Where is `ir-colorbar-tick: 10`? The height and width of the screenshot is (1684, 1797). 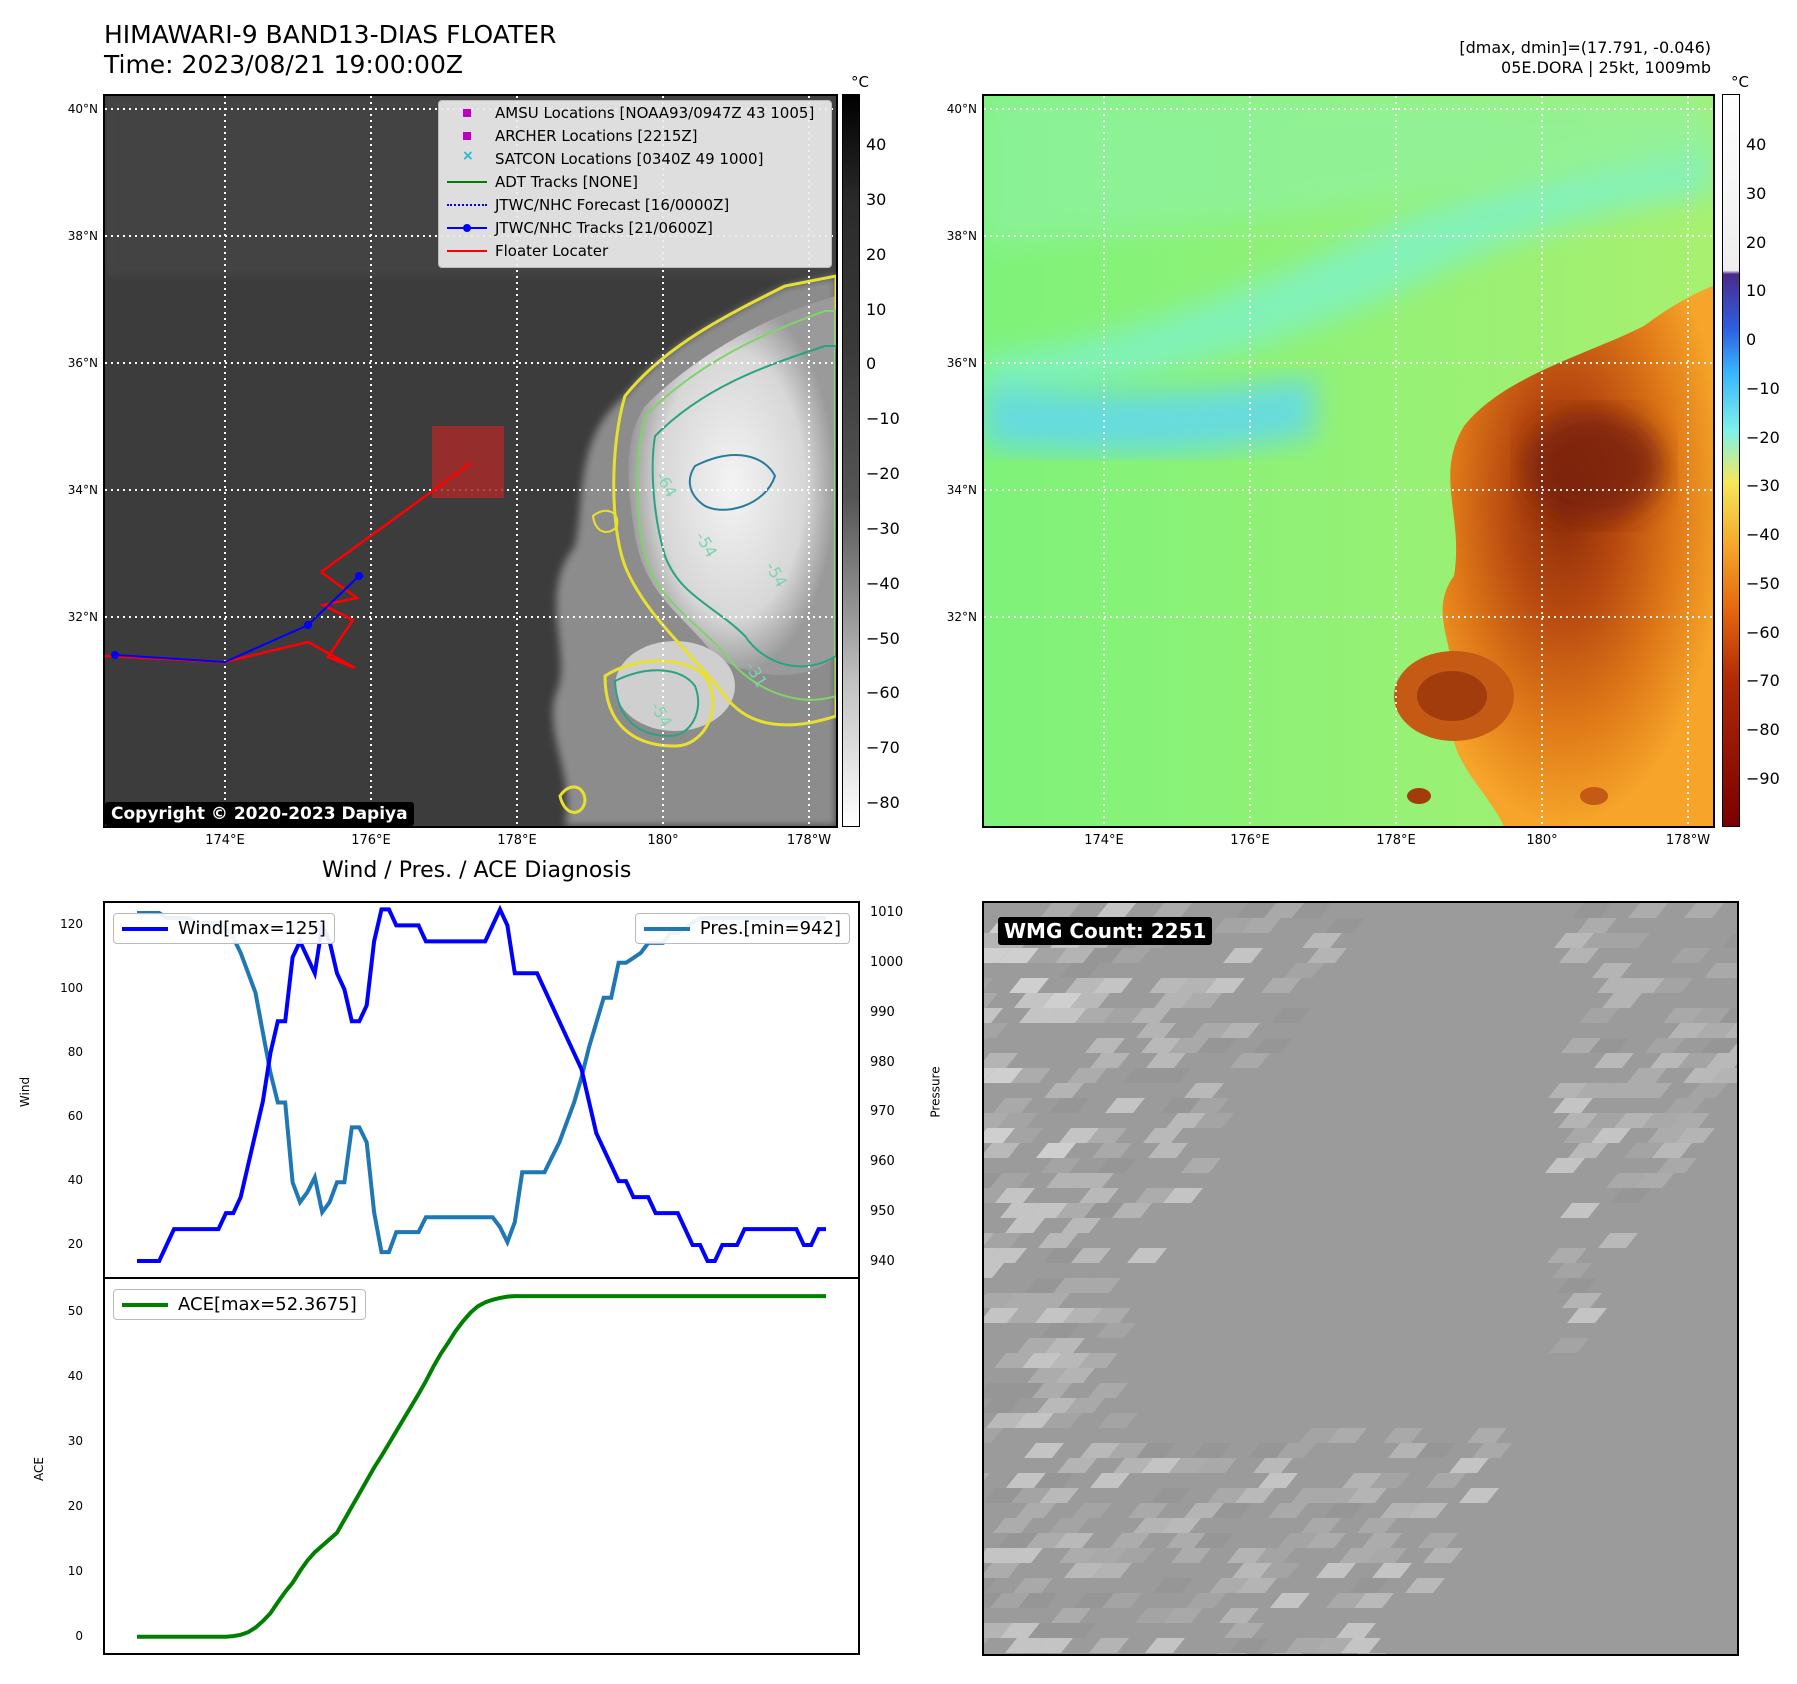 ir-colorbar-tick: 10 is located at coordinates (876, 309).